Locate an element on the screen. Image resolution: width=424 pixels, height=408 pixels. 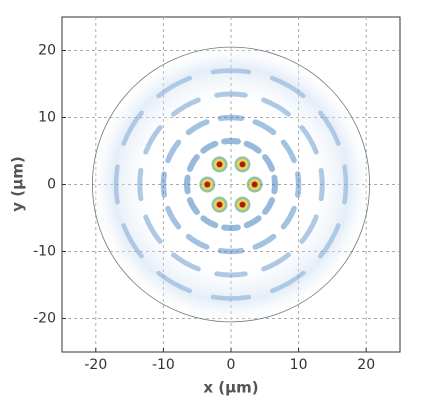
y-tick-label: -10 is located at coordinates (44, 252).